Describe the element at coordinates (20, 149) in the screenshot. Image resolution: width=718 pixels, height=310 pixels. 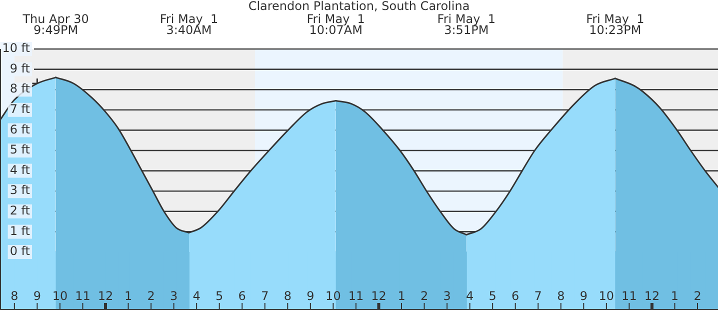
I see `y-tick-label: 5 ft` at that location.